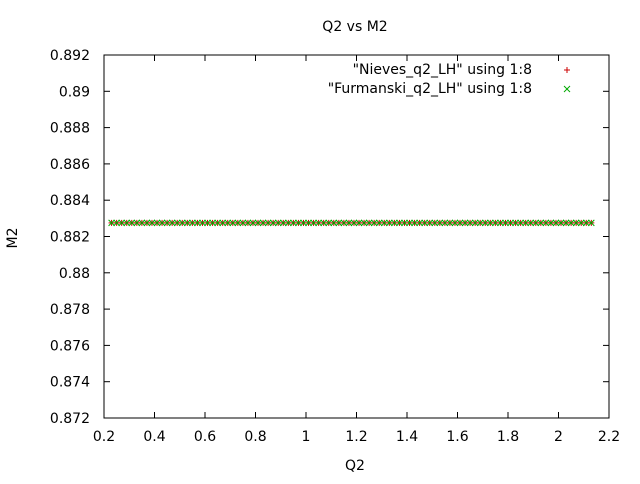 This screenshot has height=484, width=640. Describe the element at coordinates (70, 346) in the screenshot. I see `y-tick-label: 0.876` at that location.